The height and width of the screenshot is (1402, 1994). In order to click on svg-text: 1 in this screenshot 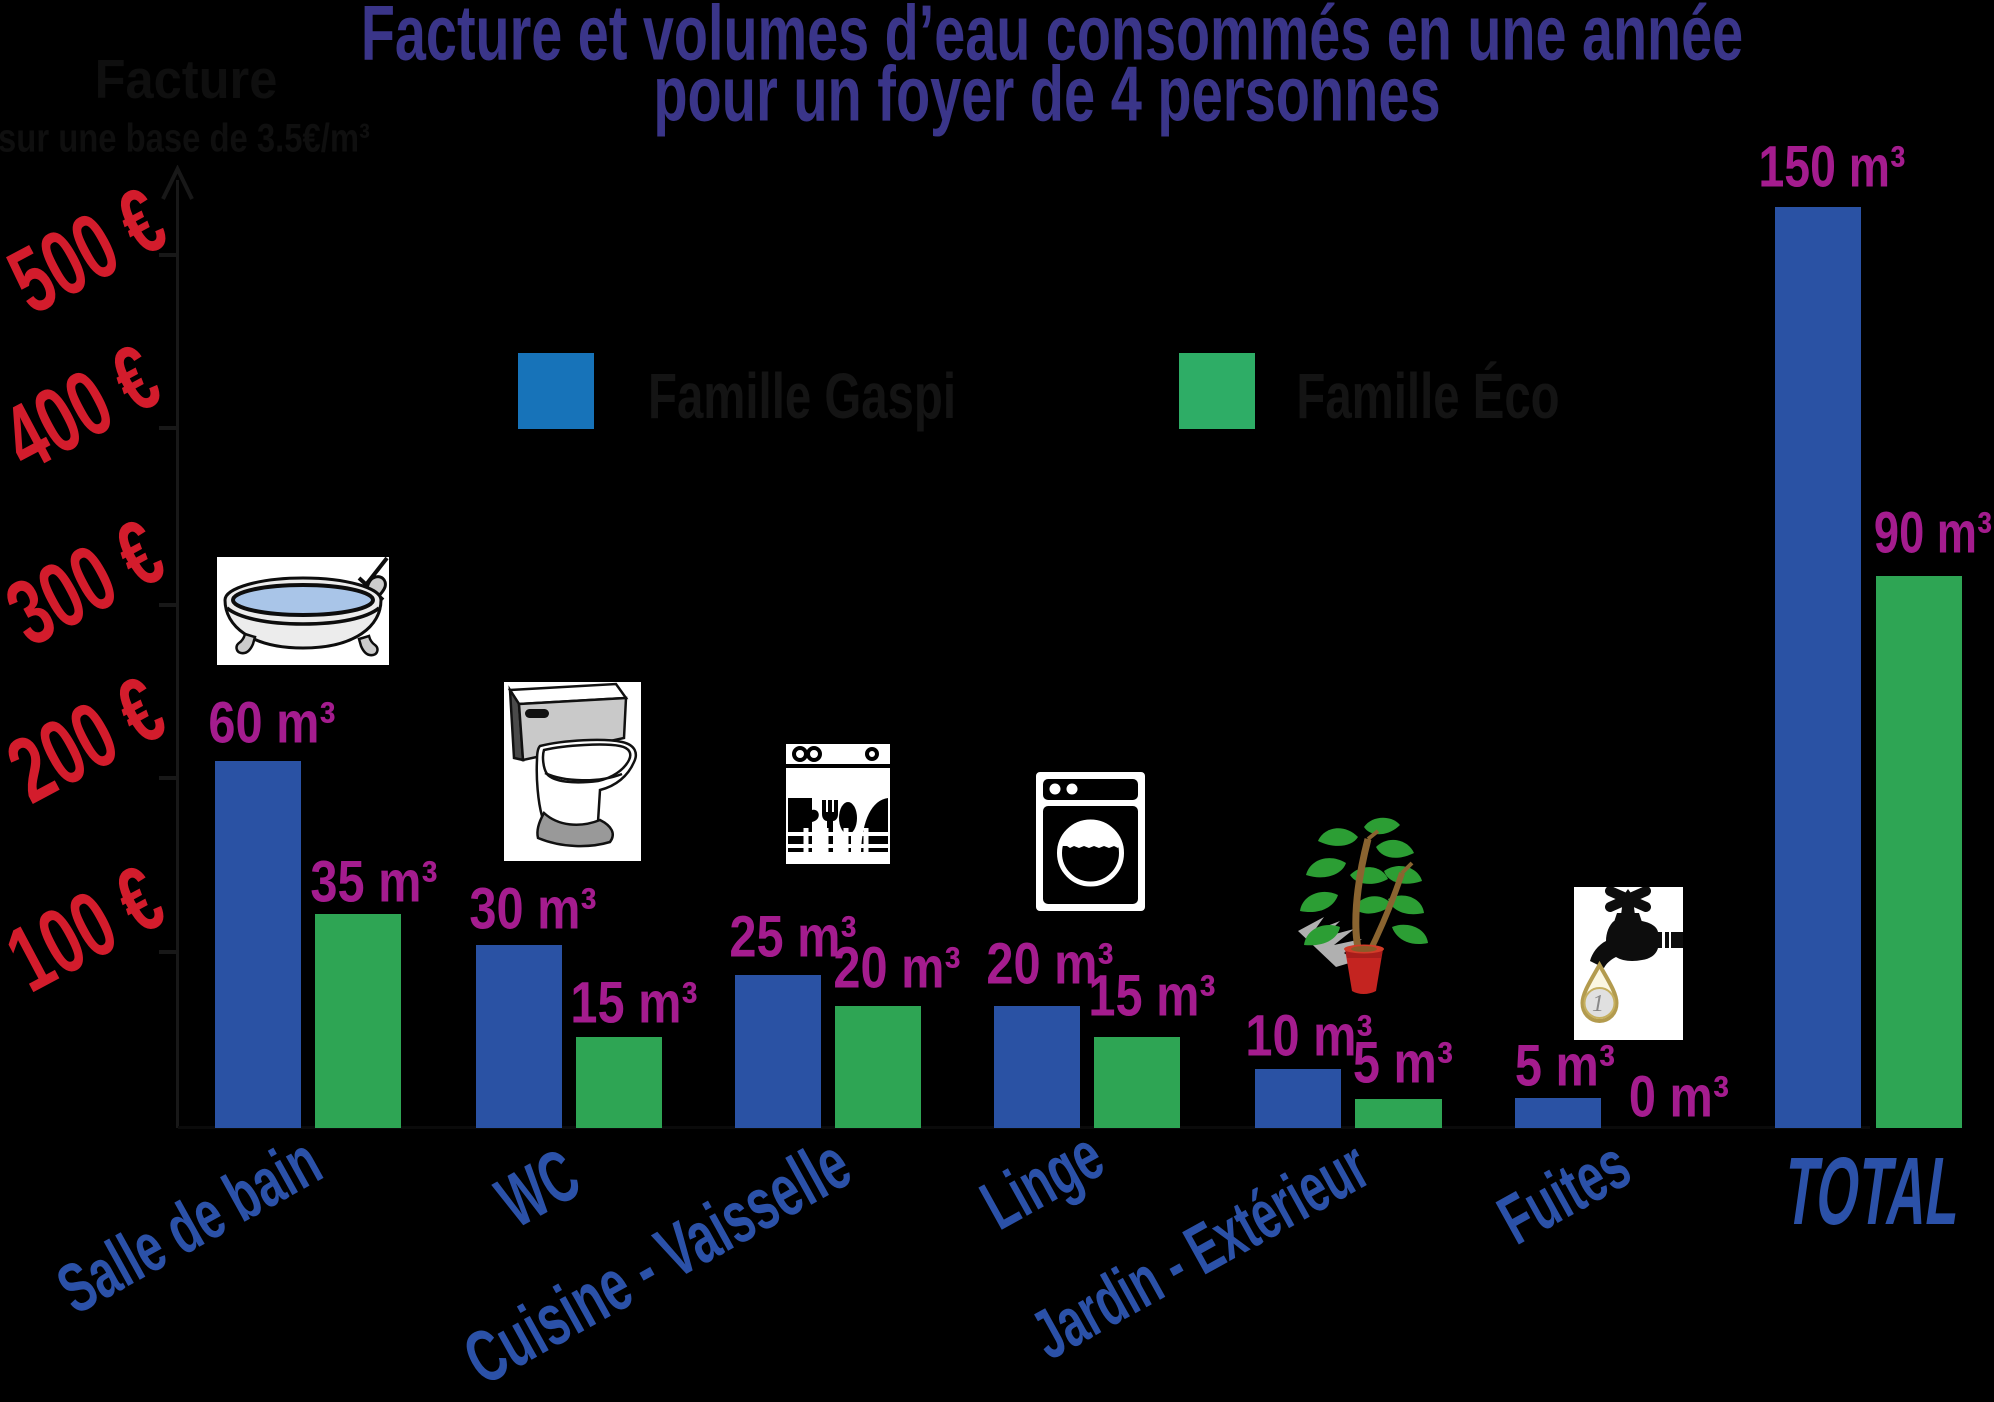, I will do `click(1598, 1004)`.